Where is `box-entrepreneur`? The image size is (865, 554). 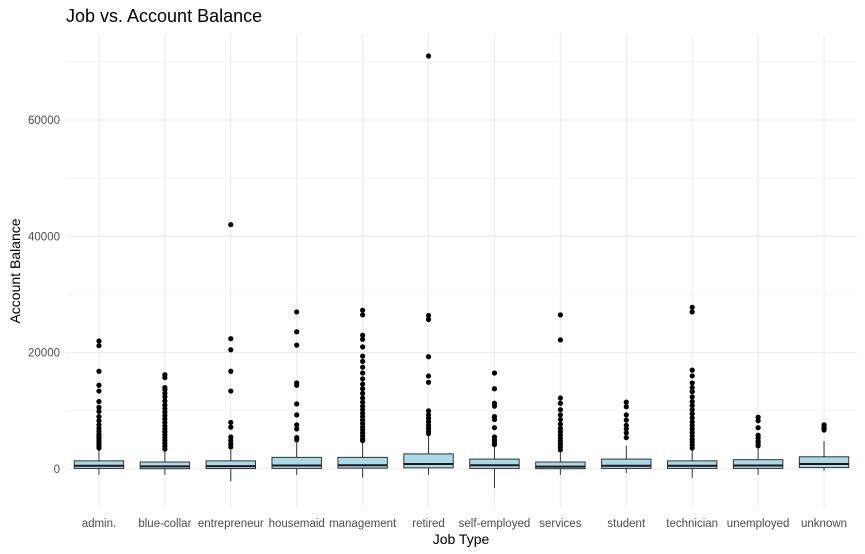
box-entrepreneur is located at coordinates (231, 352).